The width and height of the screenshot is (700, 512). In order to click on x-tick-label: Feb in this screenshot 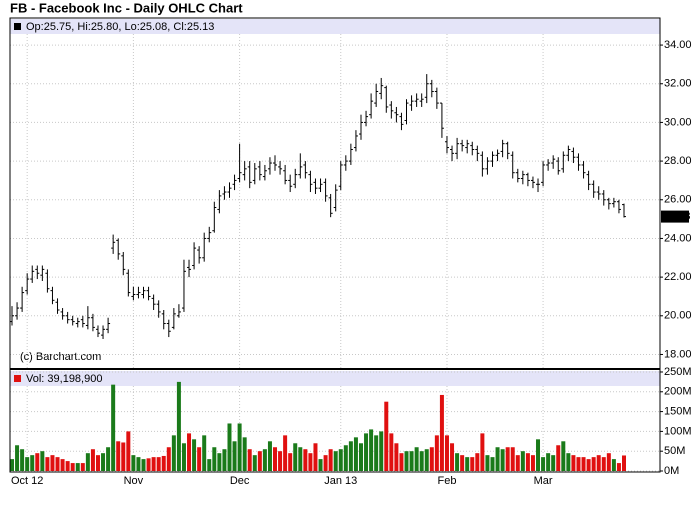, I will do `click(446, 481)`.